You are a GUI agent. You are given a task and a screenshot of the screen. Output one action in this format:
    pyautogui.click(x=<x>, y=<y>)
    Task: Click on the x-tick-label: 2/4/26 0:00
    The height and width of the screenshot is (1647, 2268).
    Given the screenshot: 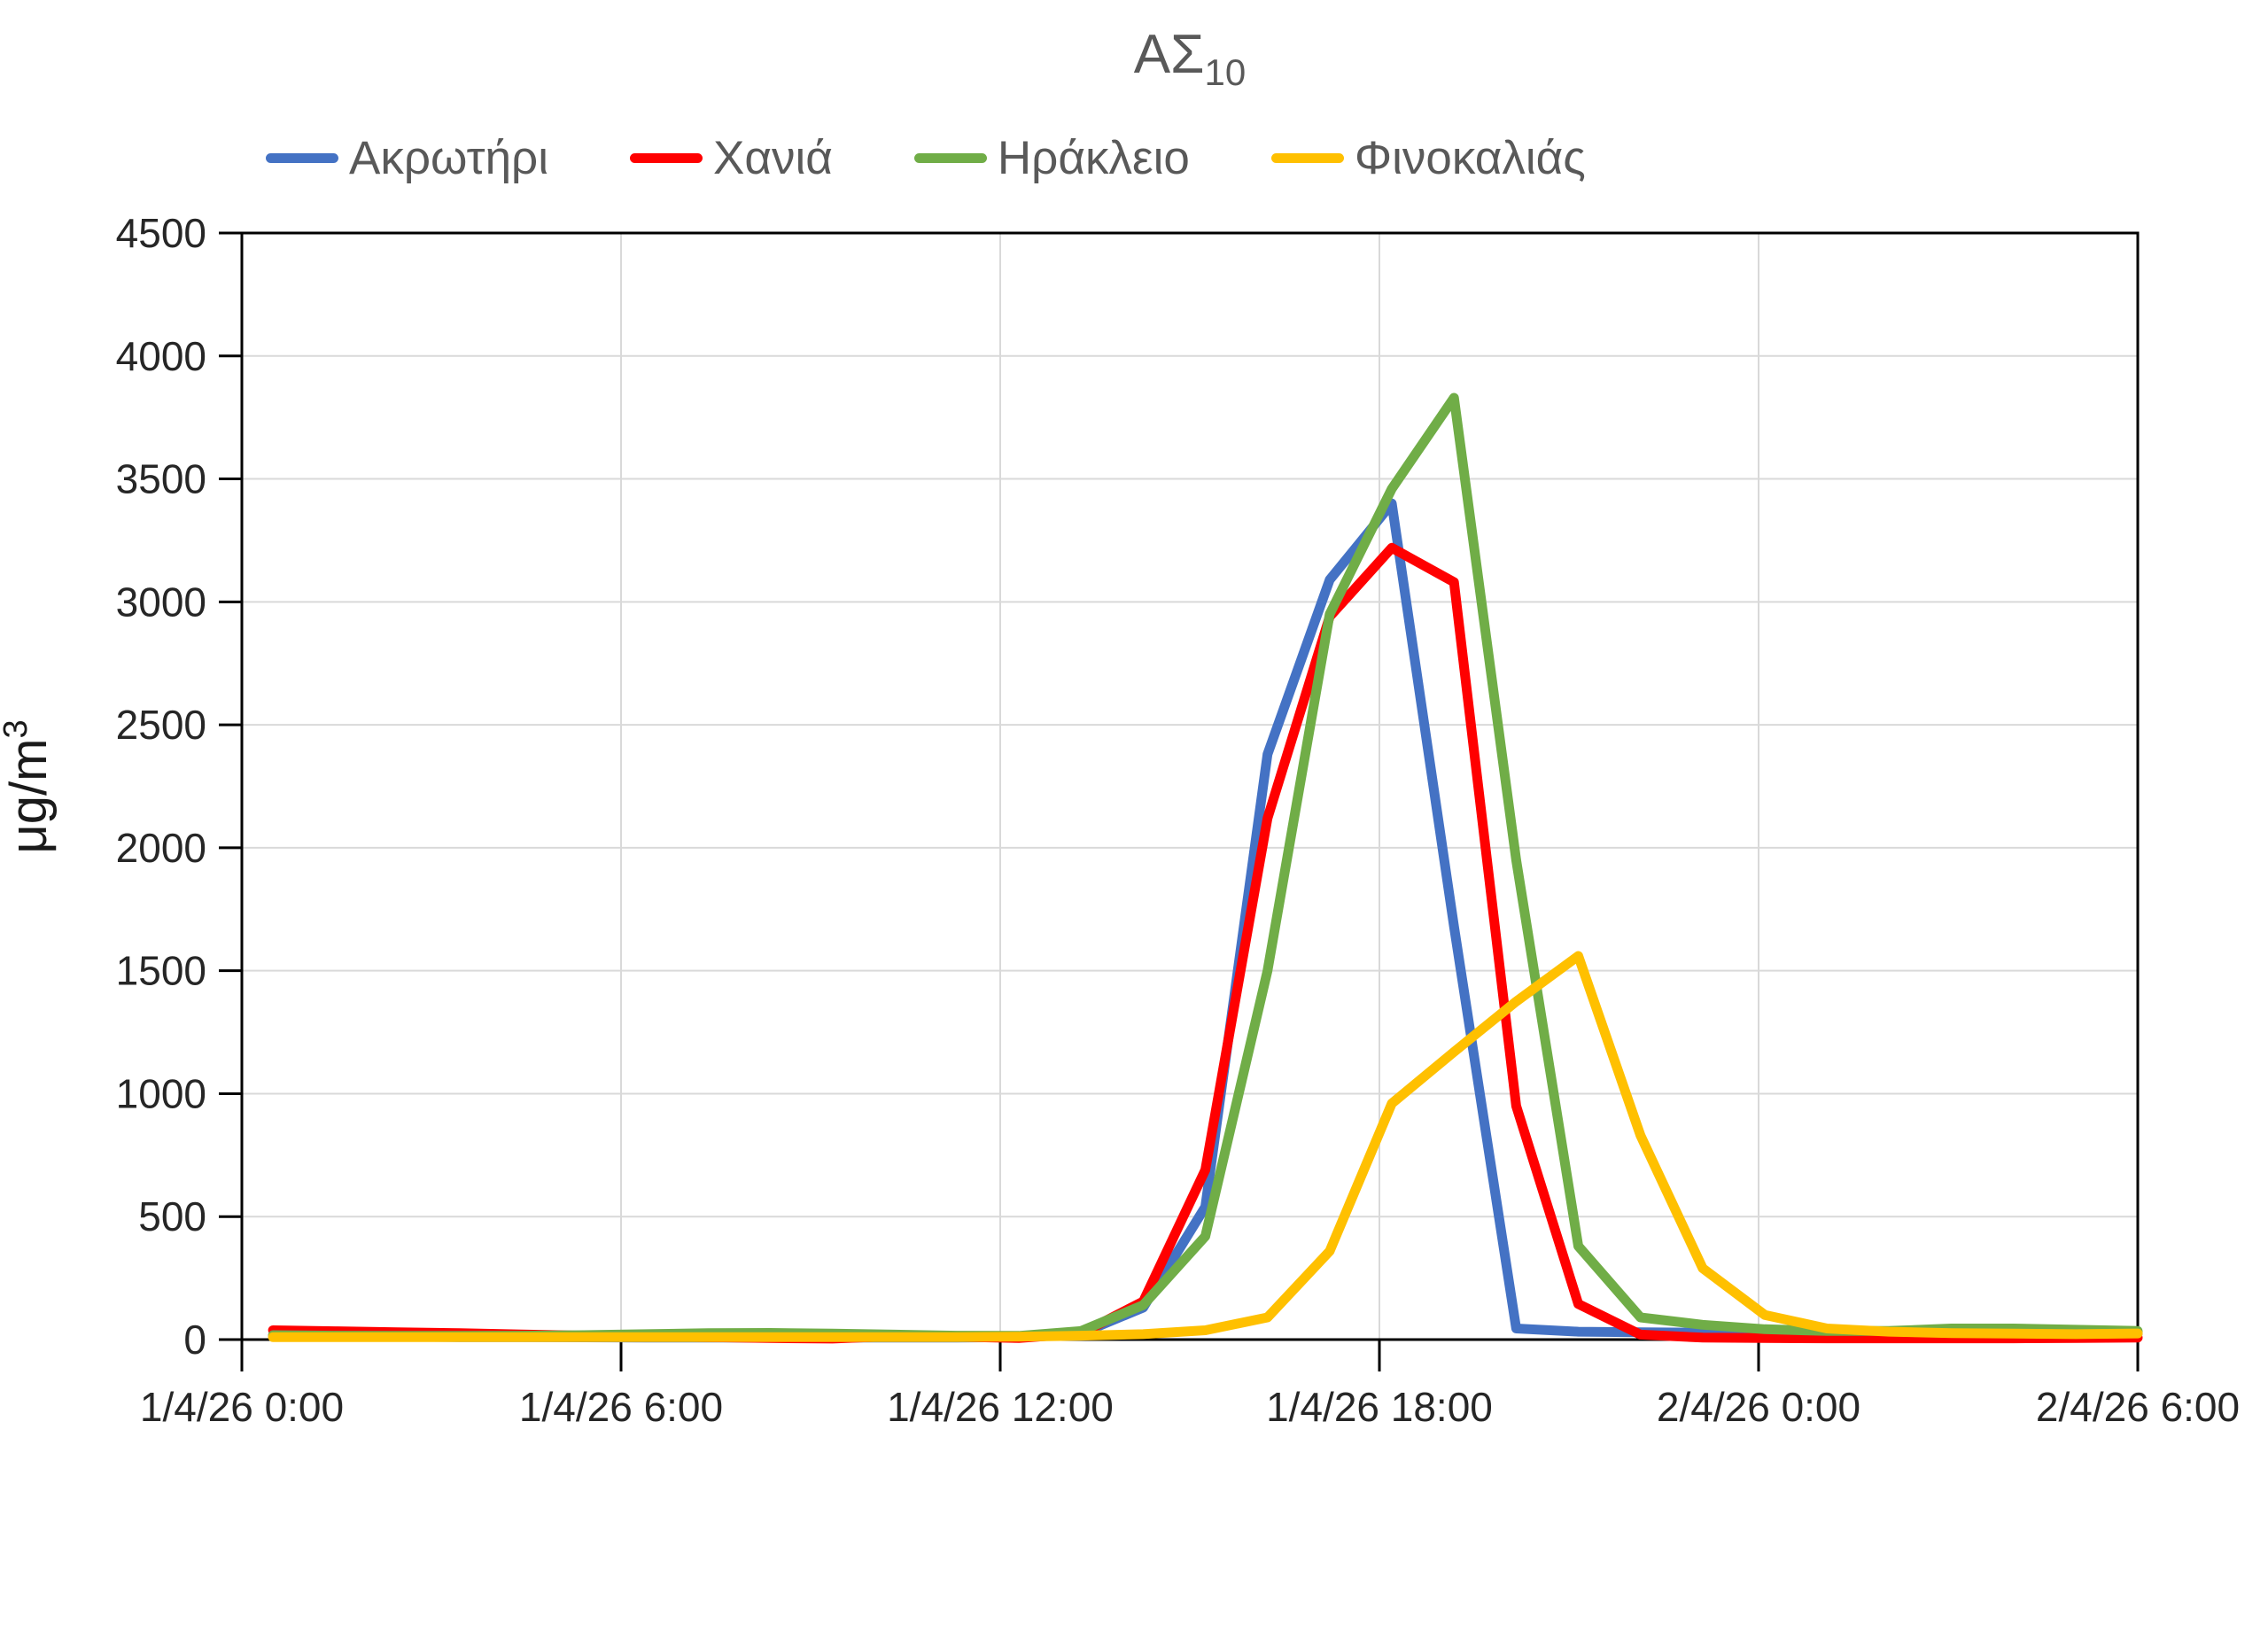 What is the action you would take?
    pyautogui.click(x=1758, y=1407)
    